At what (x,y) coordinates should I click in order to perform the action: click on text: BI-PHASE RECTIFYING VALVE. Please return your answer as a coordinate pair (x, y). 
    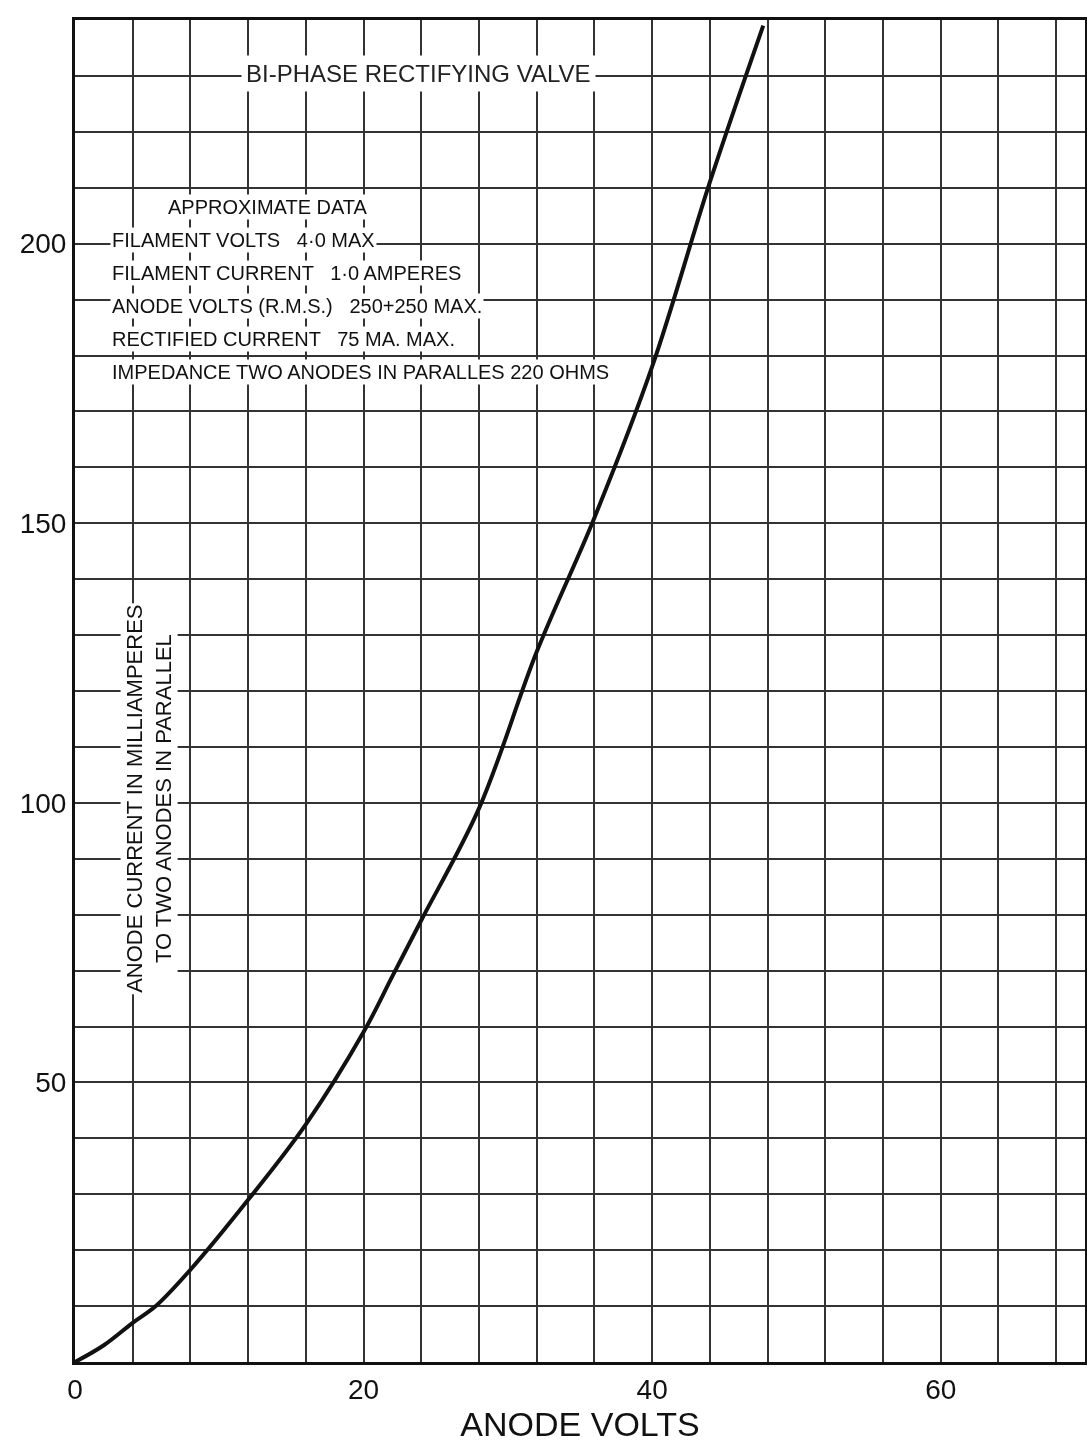
    Looking at the image, I should click on (418, 73).